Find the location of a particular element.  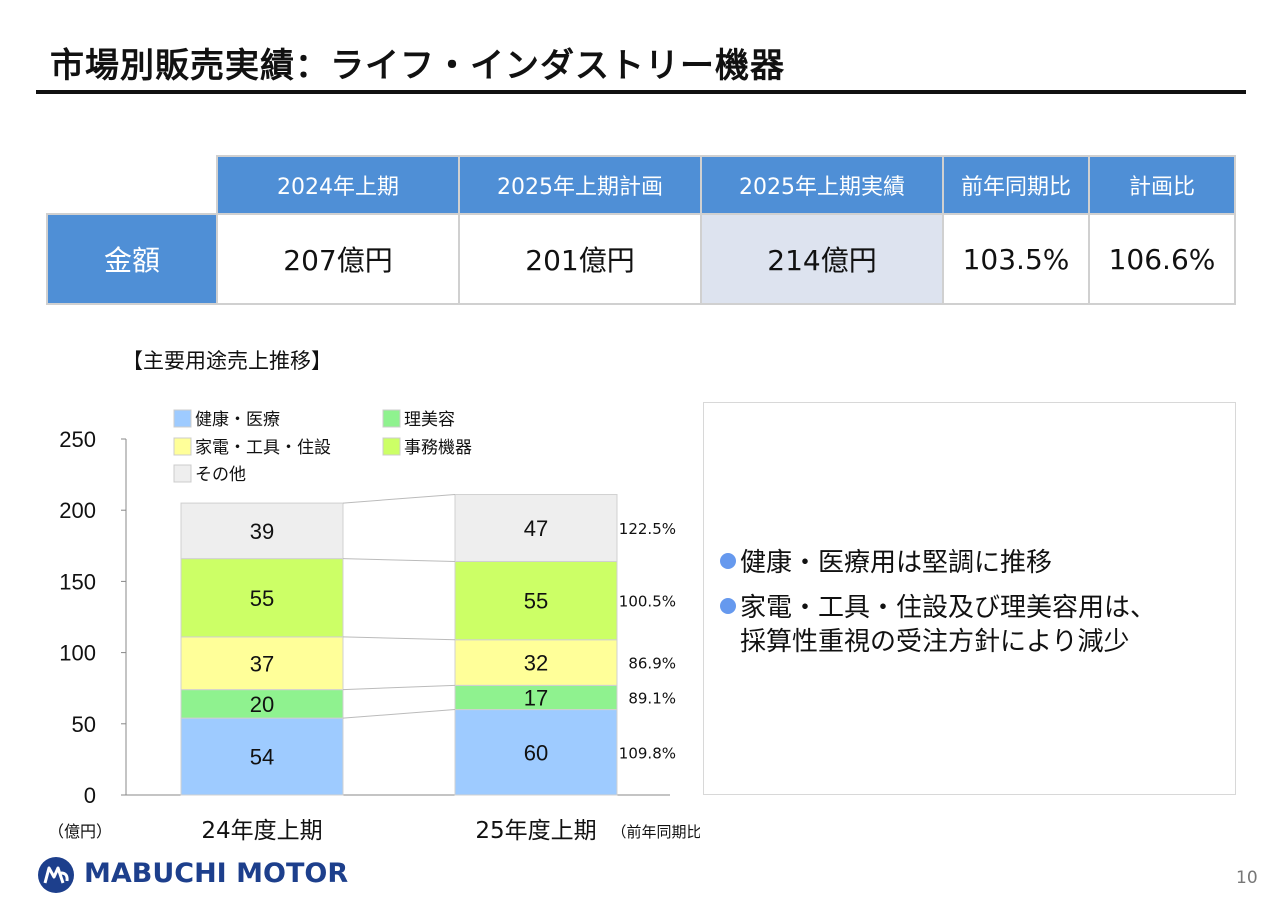

yoy-label: 86.9% is located at coordinates (652, 664).